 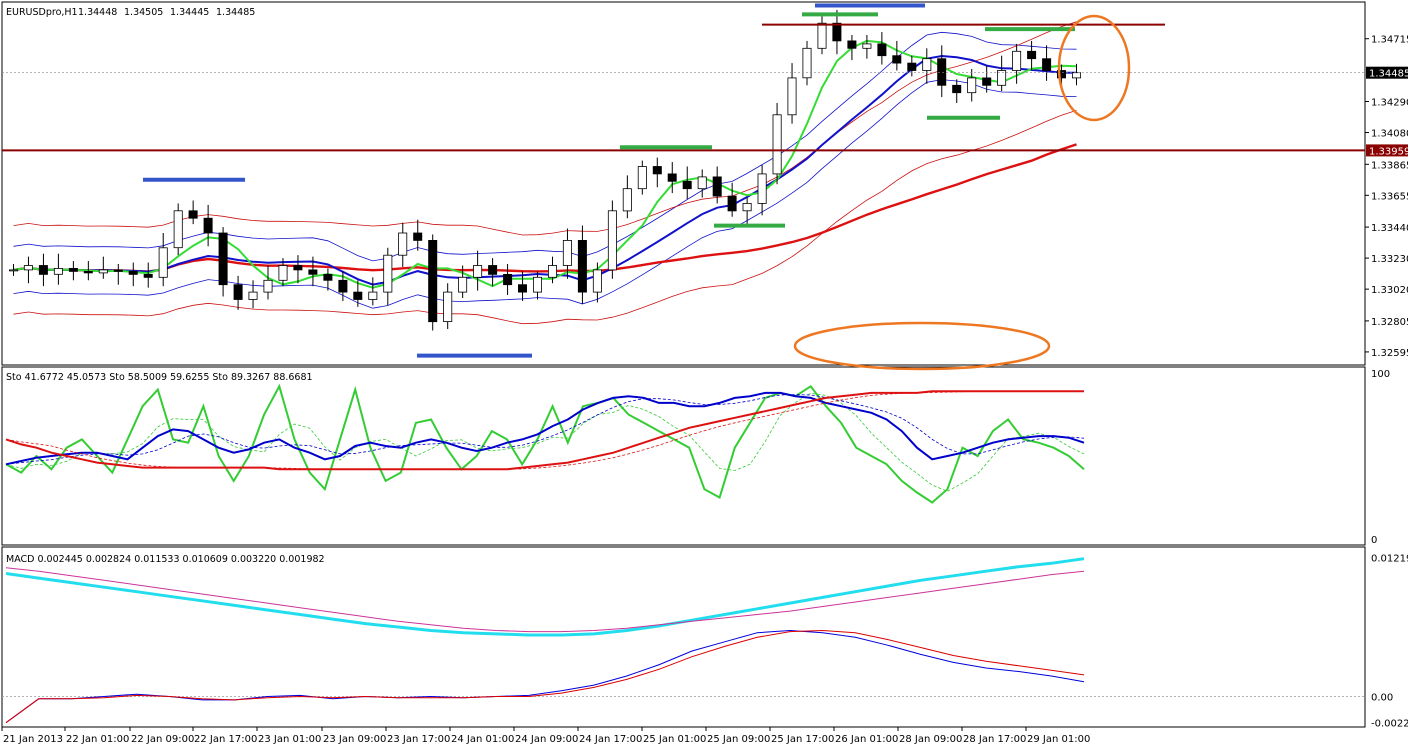 What do you see at coordinates (1389, 134) in the screenshot?
I see `y-tick-label: 1.34080` at bounding box center [1389, 134].